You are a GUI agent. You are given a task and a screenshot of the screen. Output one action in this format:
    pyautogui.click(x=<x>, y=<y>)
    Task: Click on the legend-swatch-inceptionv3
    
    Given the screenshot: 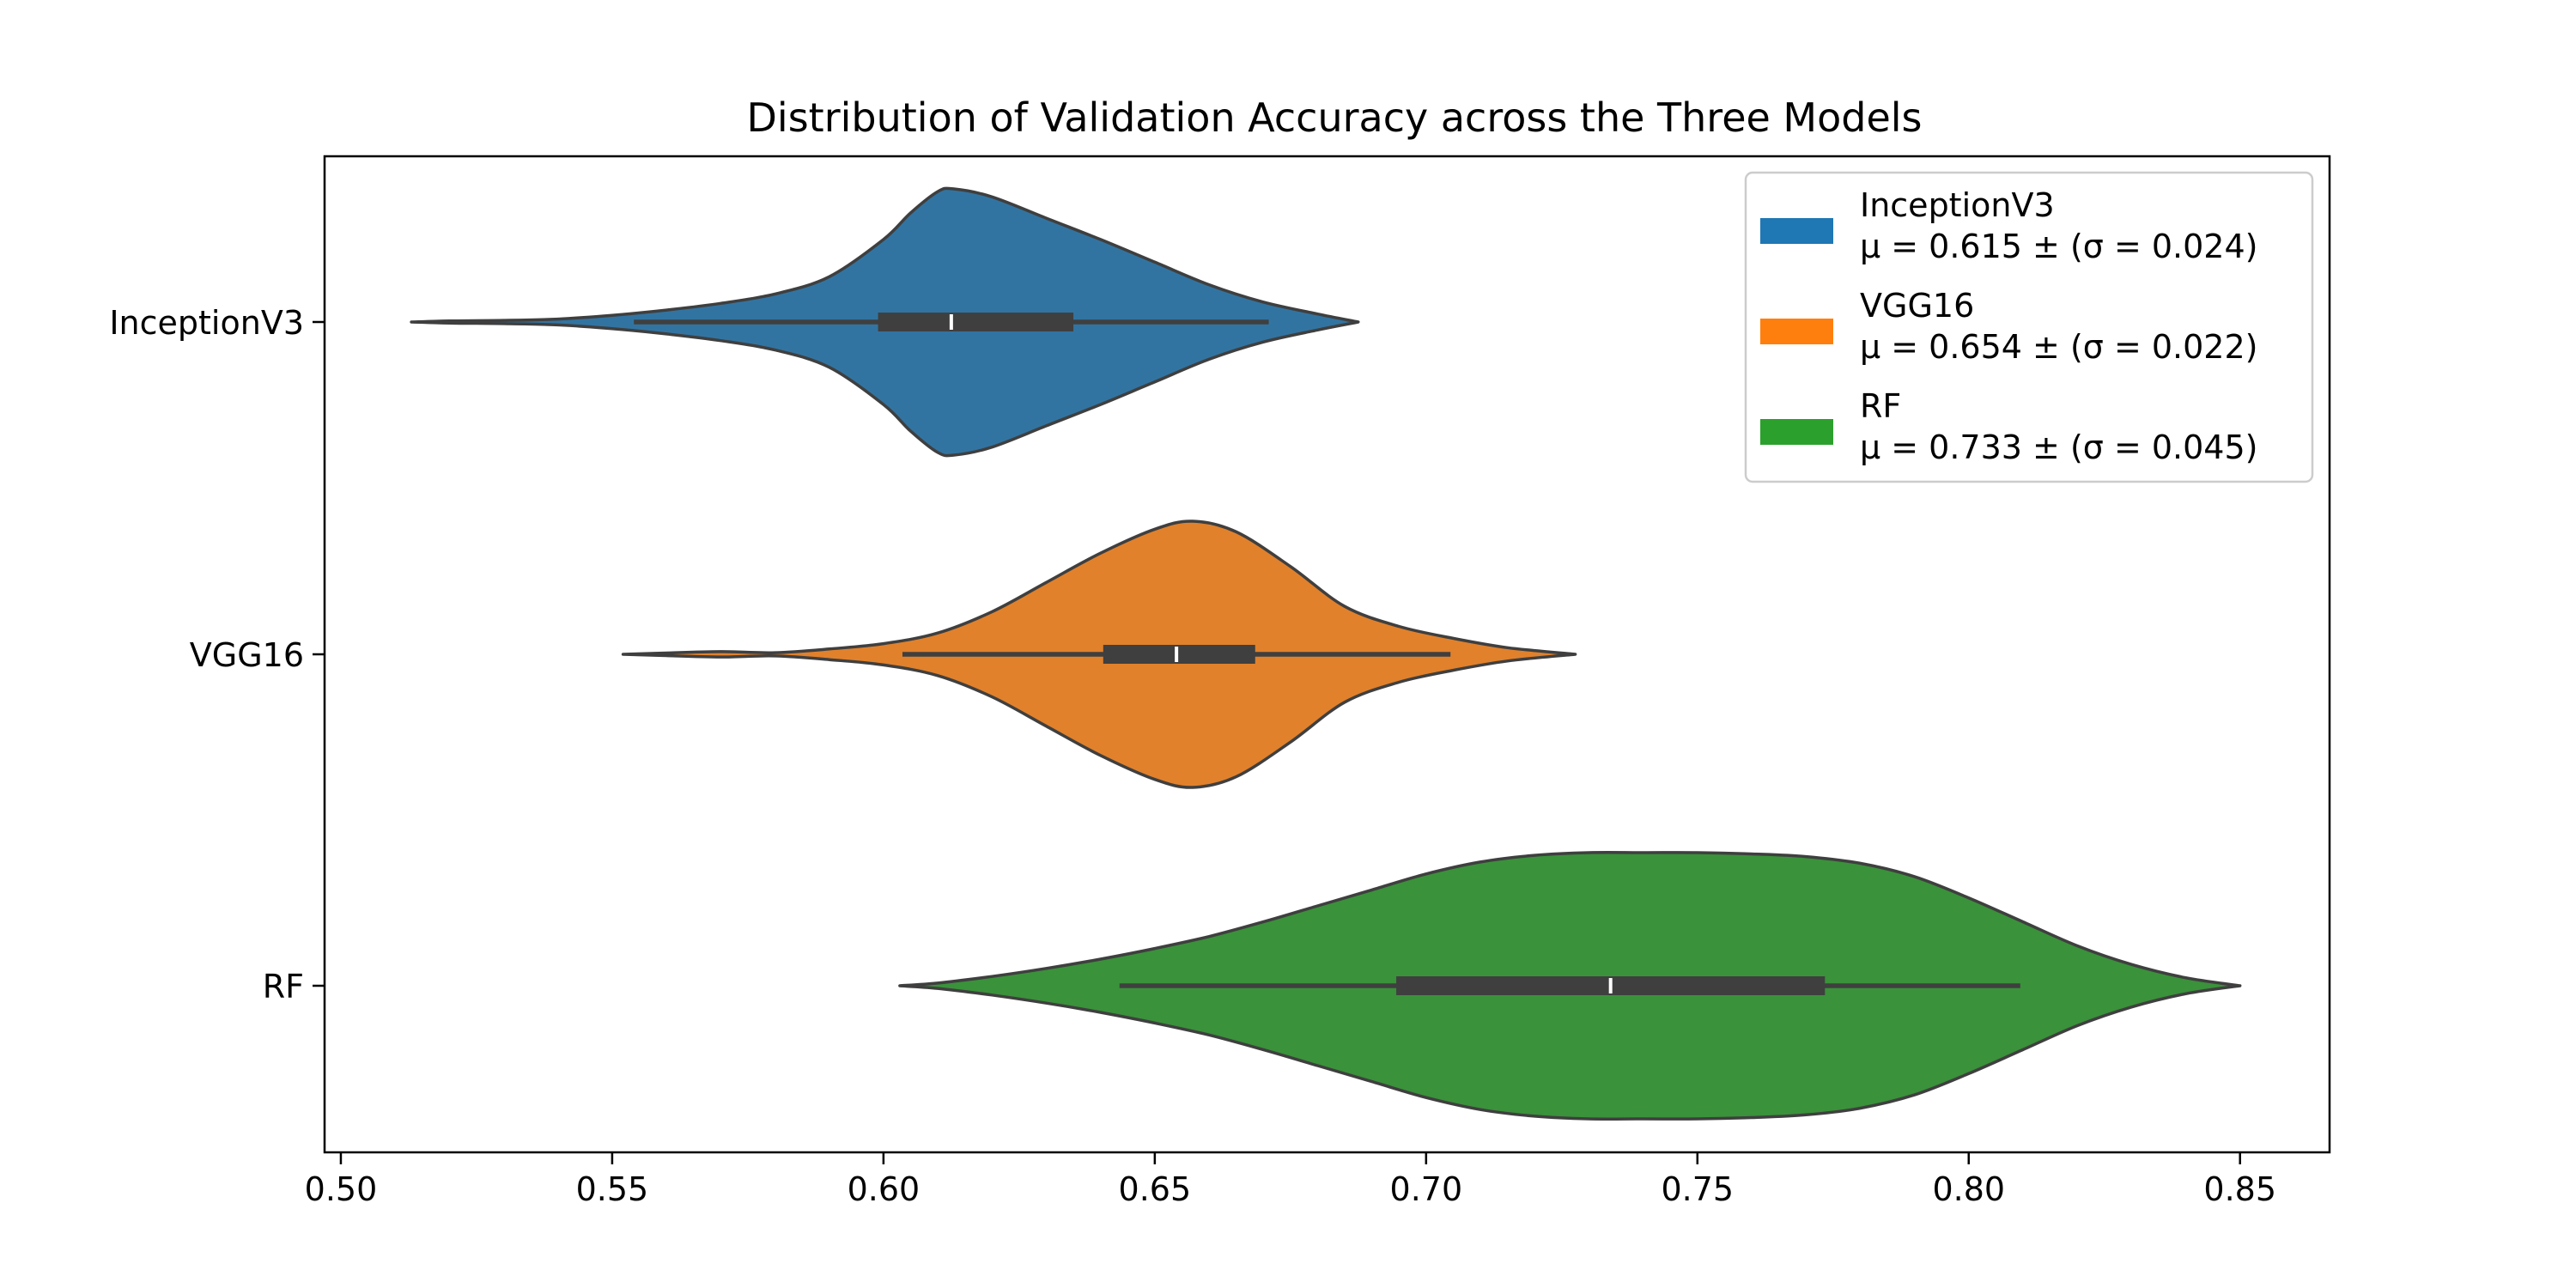 What is the action you would take?
    pyautogui.click(x=1797, y=231)
    